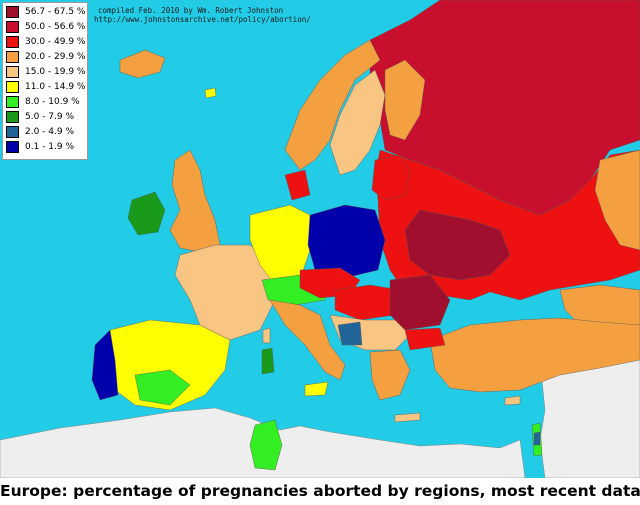 The height and width of the screenshot is (505, 640). I want to click on legend-label: 30.0 - 49.9 %, so click(55, 42).